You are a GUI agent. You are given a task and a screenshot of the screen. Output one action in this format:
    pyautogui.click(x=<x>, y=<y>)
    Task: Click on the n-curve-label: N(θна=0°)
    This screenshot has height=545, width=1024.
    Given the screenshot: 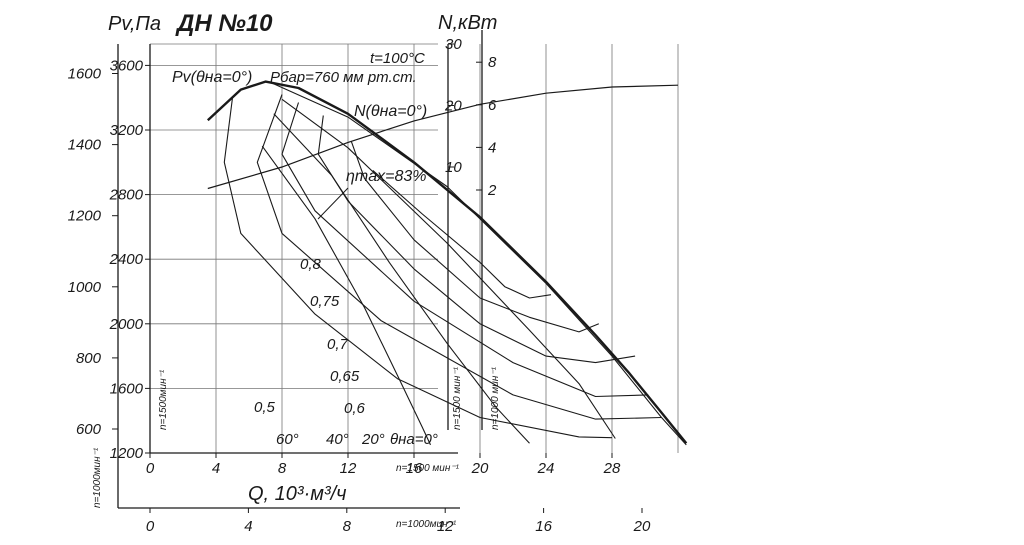 What is the action you would take?
    pyautogui.click(x=390, y=111)
    